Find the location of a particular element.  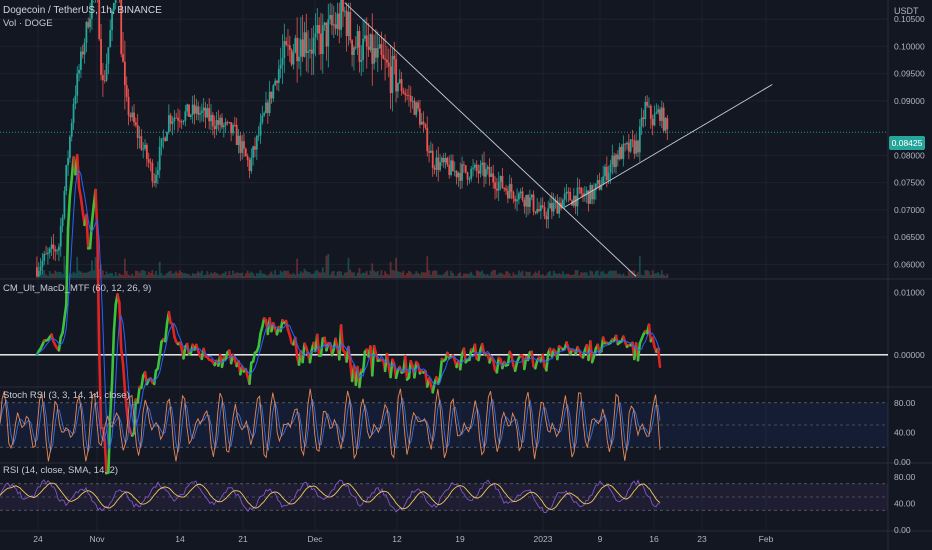

volume-label: Vol · DOGE is located at coordinates (28, 23).